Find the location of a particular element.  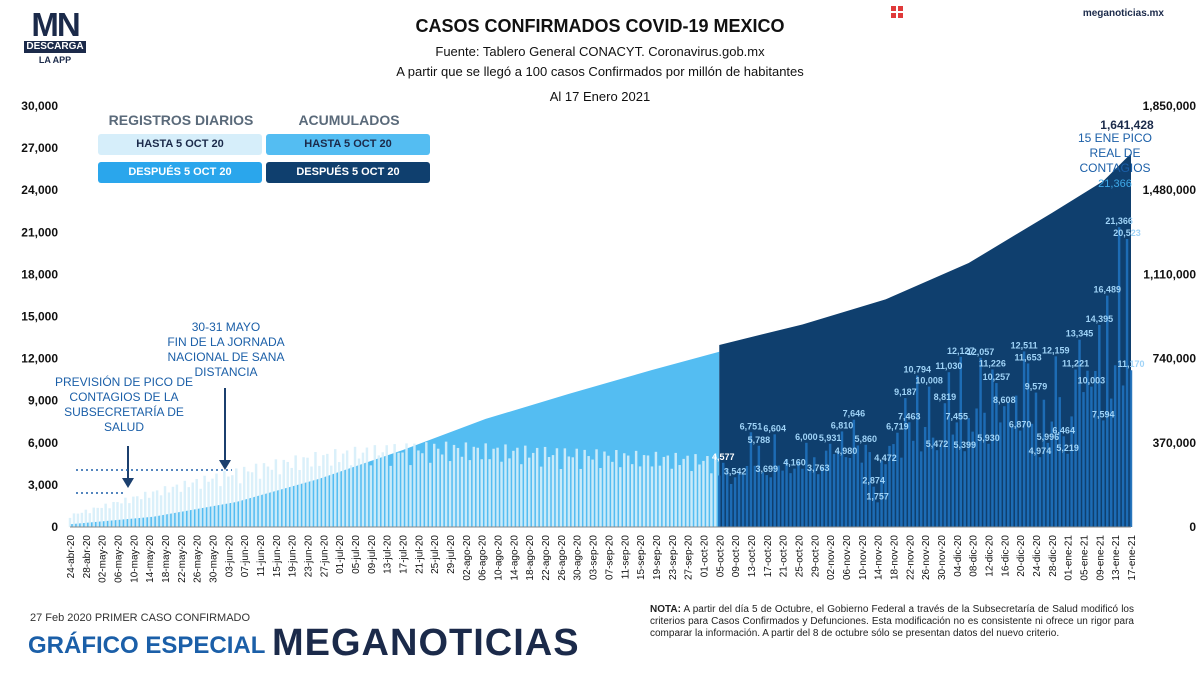

x-tick-label: 18-may-20 is located at coordinates (166, 559).